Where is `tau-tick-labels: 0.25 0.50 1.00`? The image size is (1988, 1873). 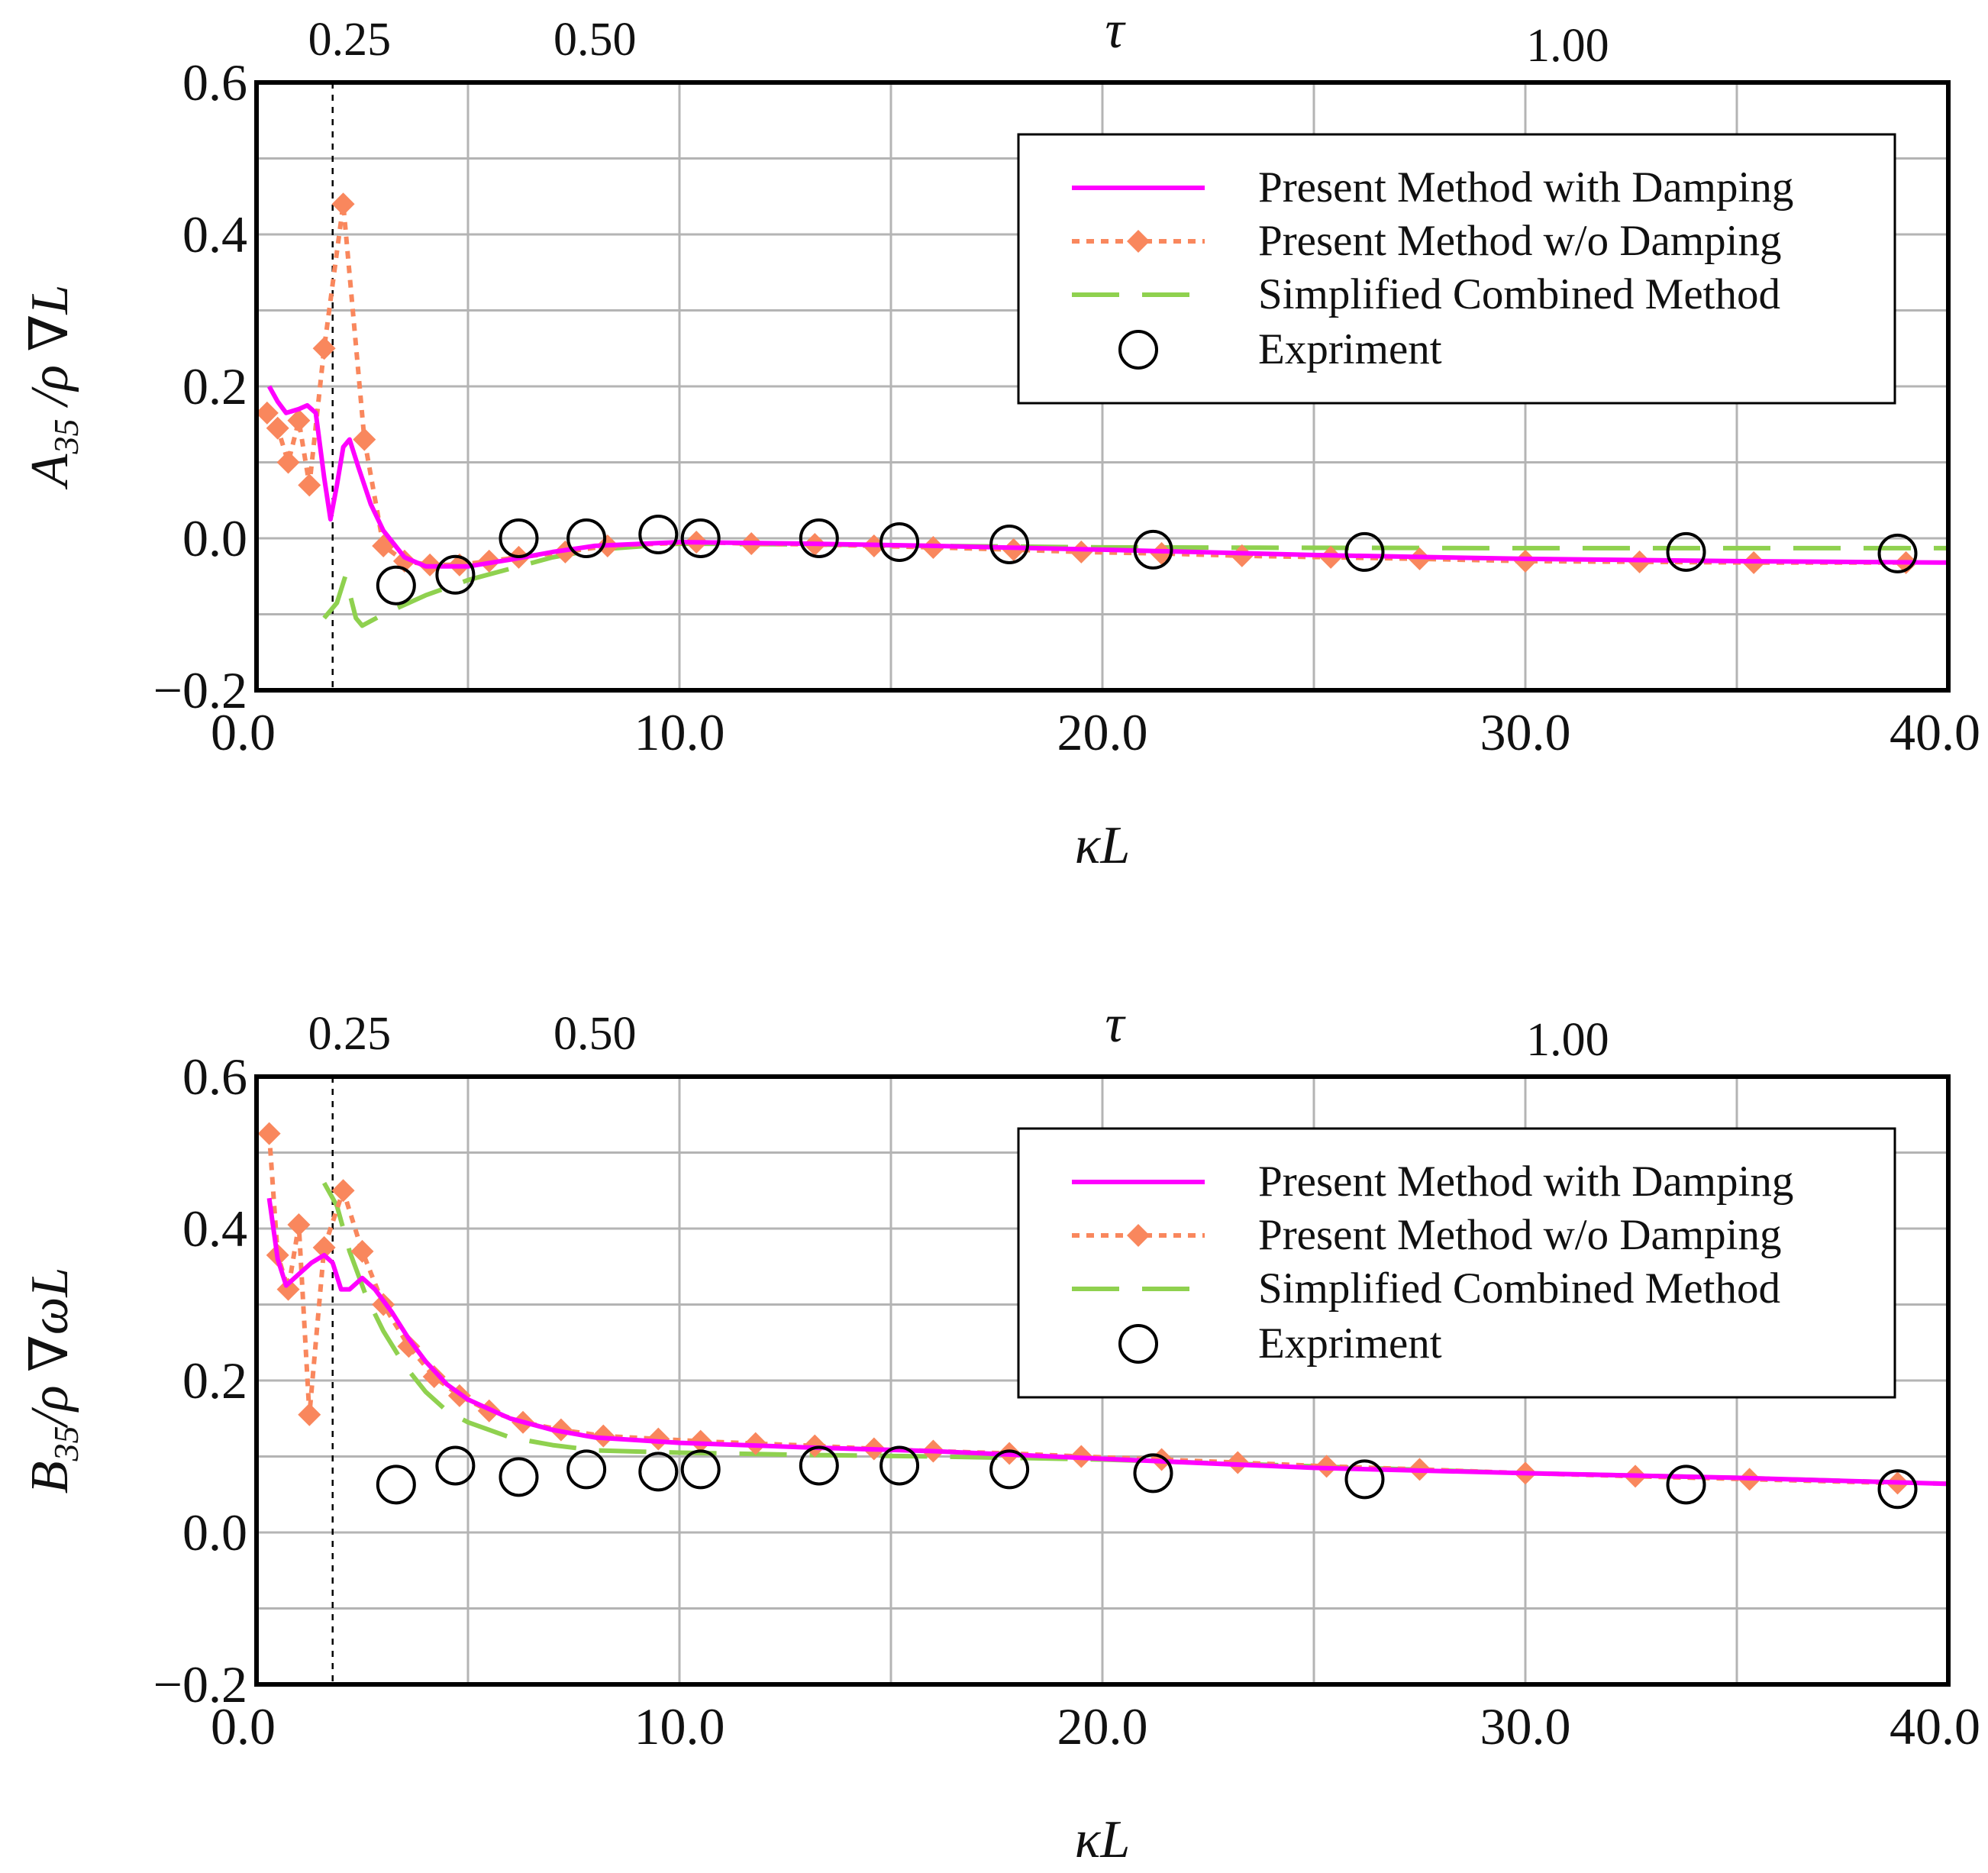
tau-tick-labels: 0.25 0.50 1.00 is located at coordinates (958, 1037).